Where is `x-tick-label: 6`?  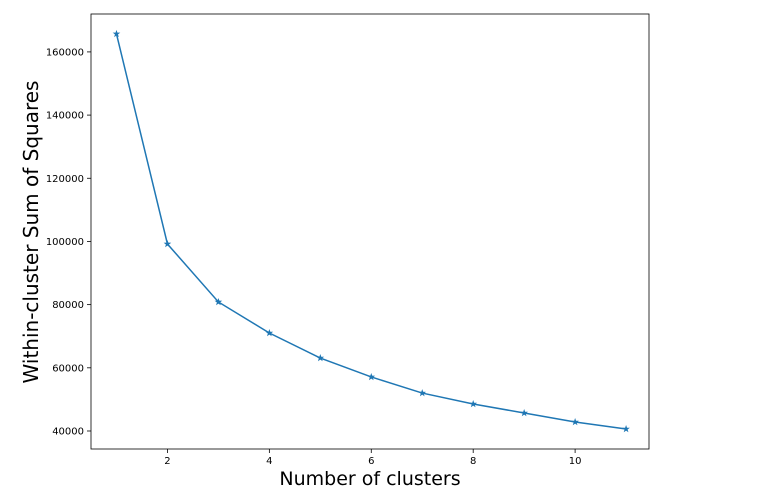 x-tick-label: 6 is located at coordinates (371, 461).